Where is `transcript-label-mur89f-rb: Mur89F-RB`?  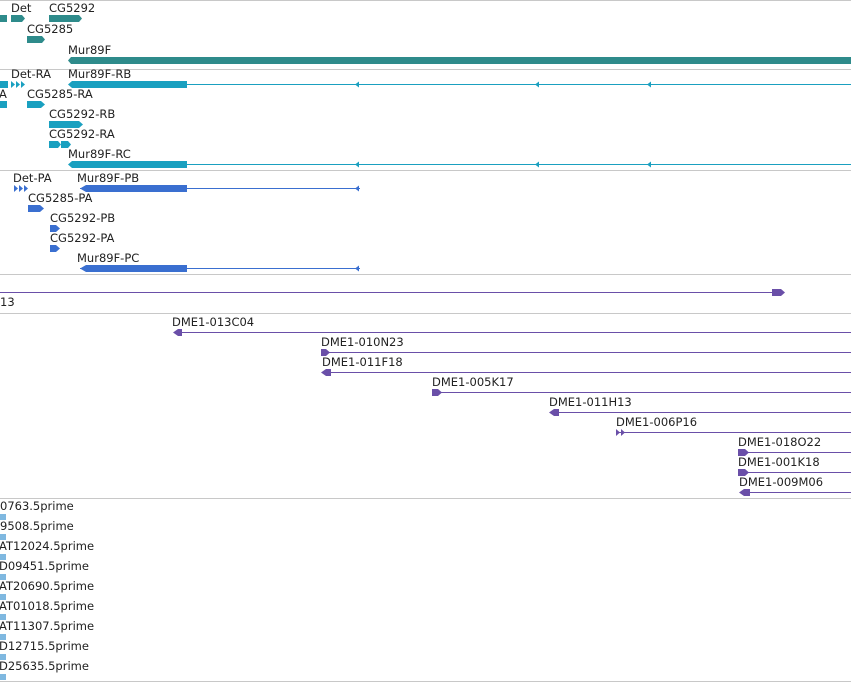 transcript-label-mur89f-rb: Mur89F-RB is located at coordinates (100, 74).